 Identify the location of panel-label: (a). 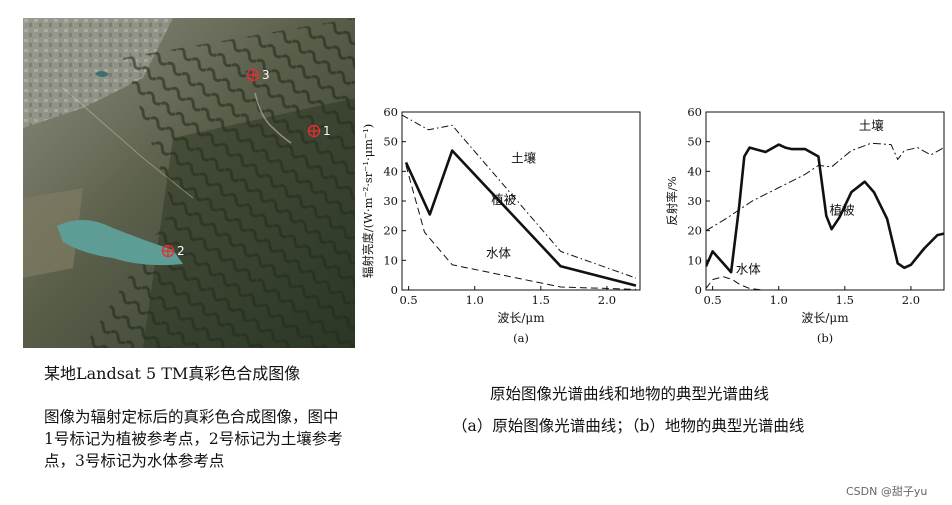
(521, 338).